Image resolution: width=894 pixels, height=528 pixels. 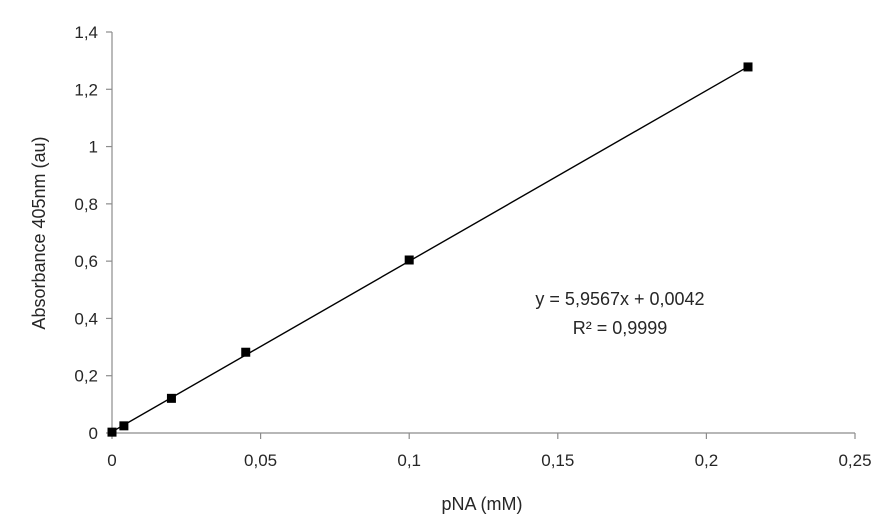 What do you see at coordinates (482, 504) in the screenshot?
I see `x-axis-title: pNA (mM)` at bounding box center [482, 504].